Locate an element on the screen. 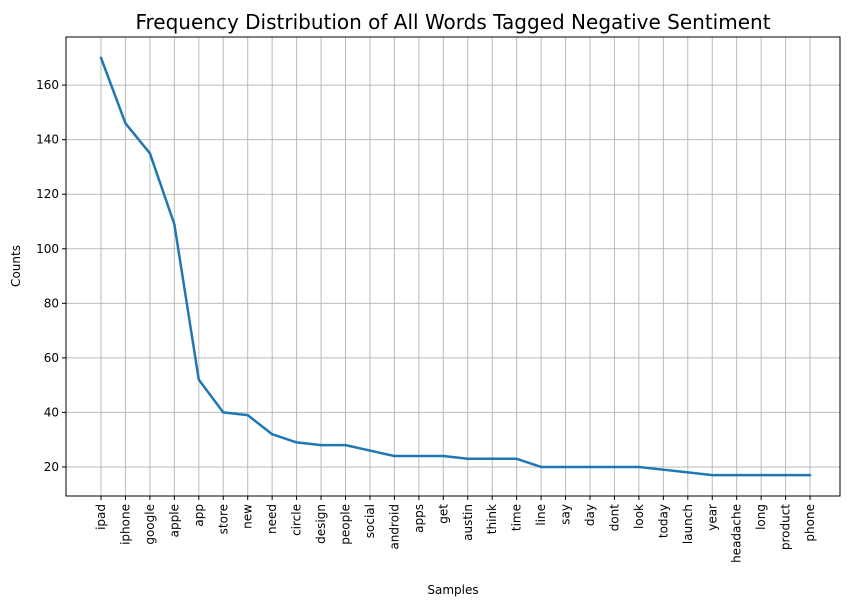 The image size is (850, 605). x-tick-label: store is located at coordinates (223, 519).